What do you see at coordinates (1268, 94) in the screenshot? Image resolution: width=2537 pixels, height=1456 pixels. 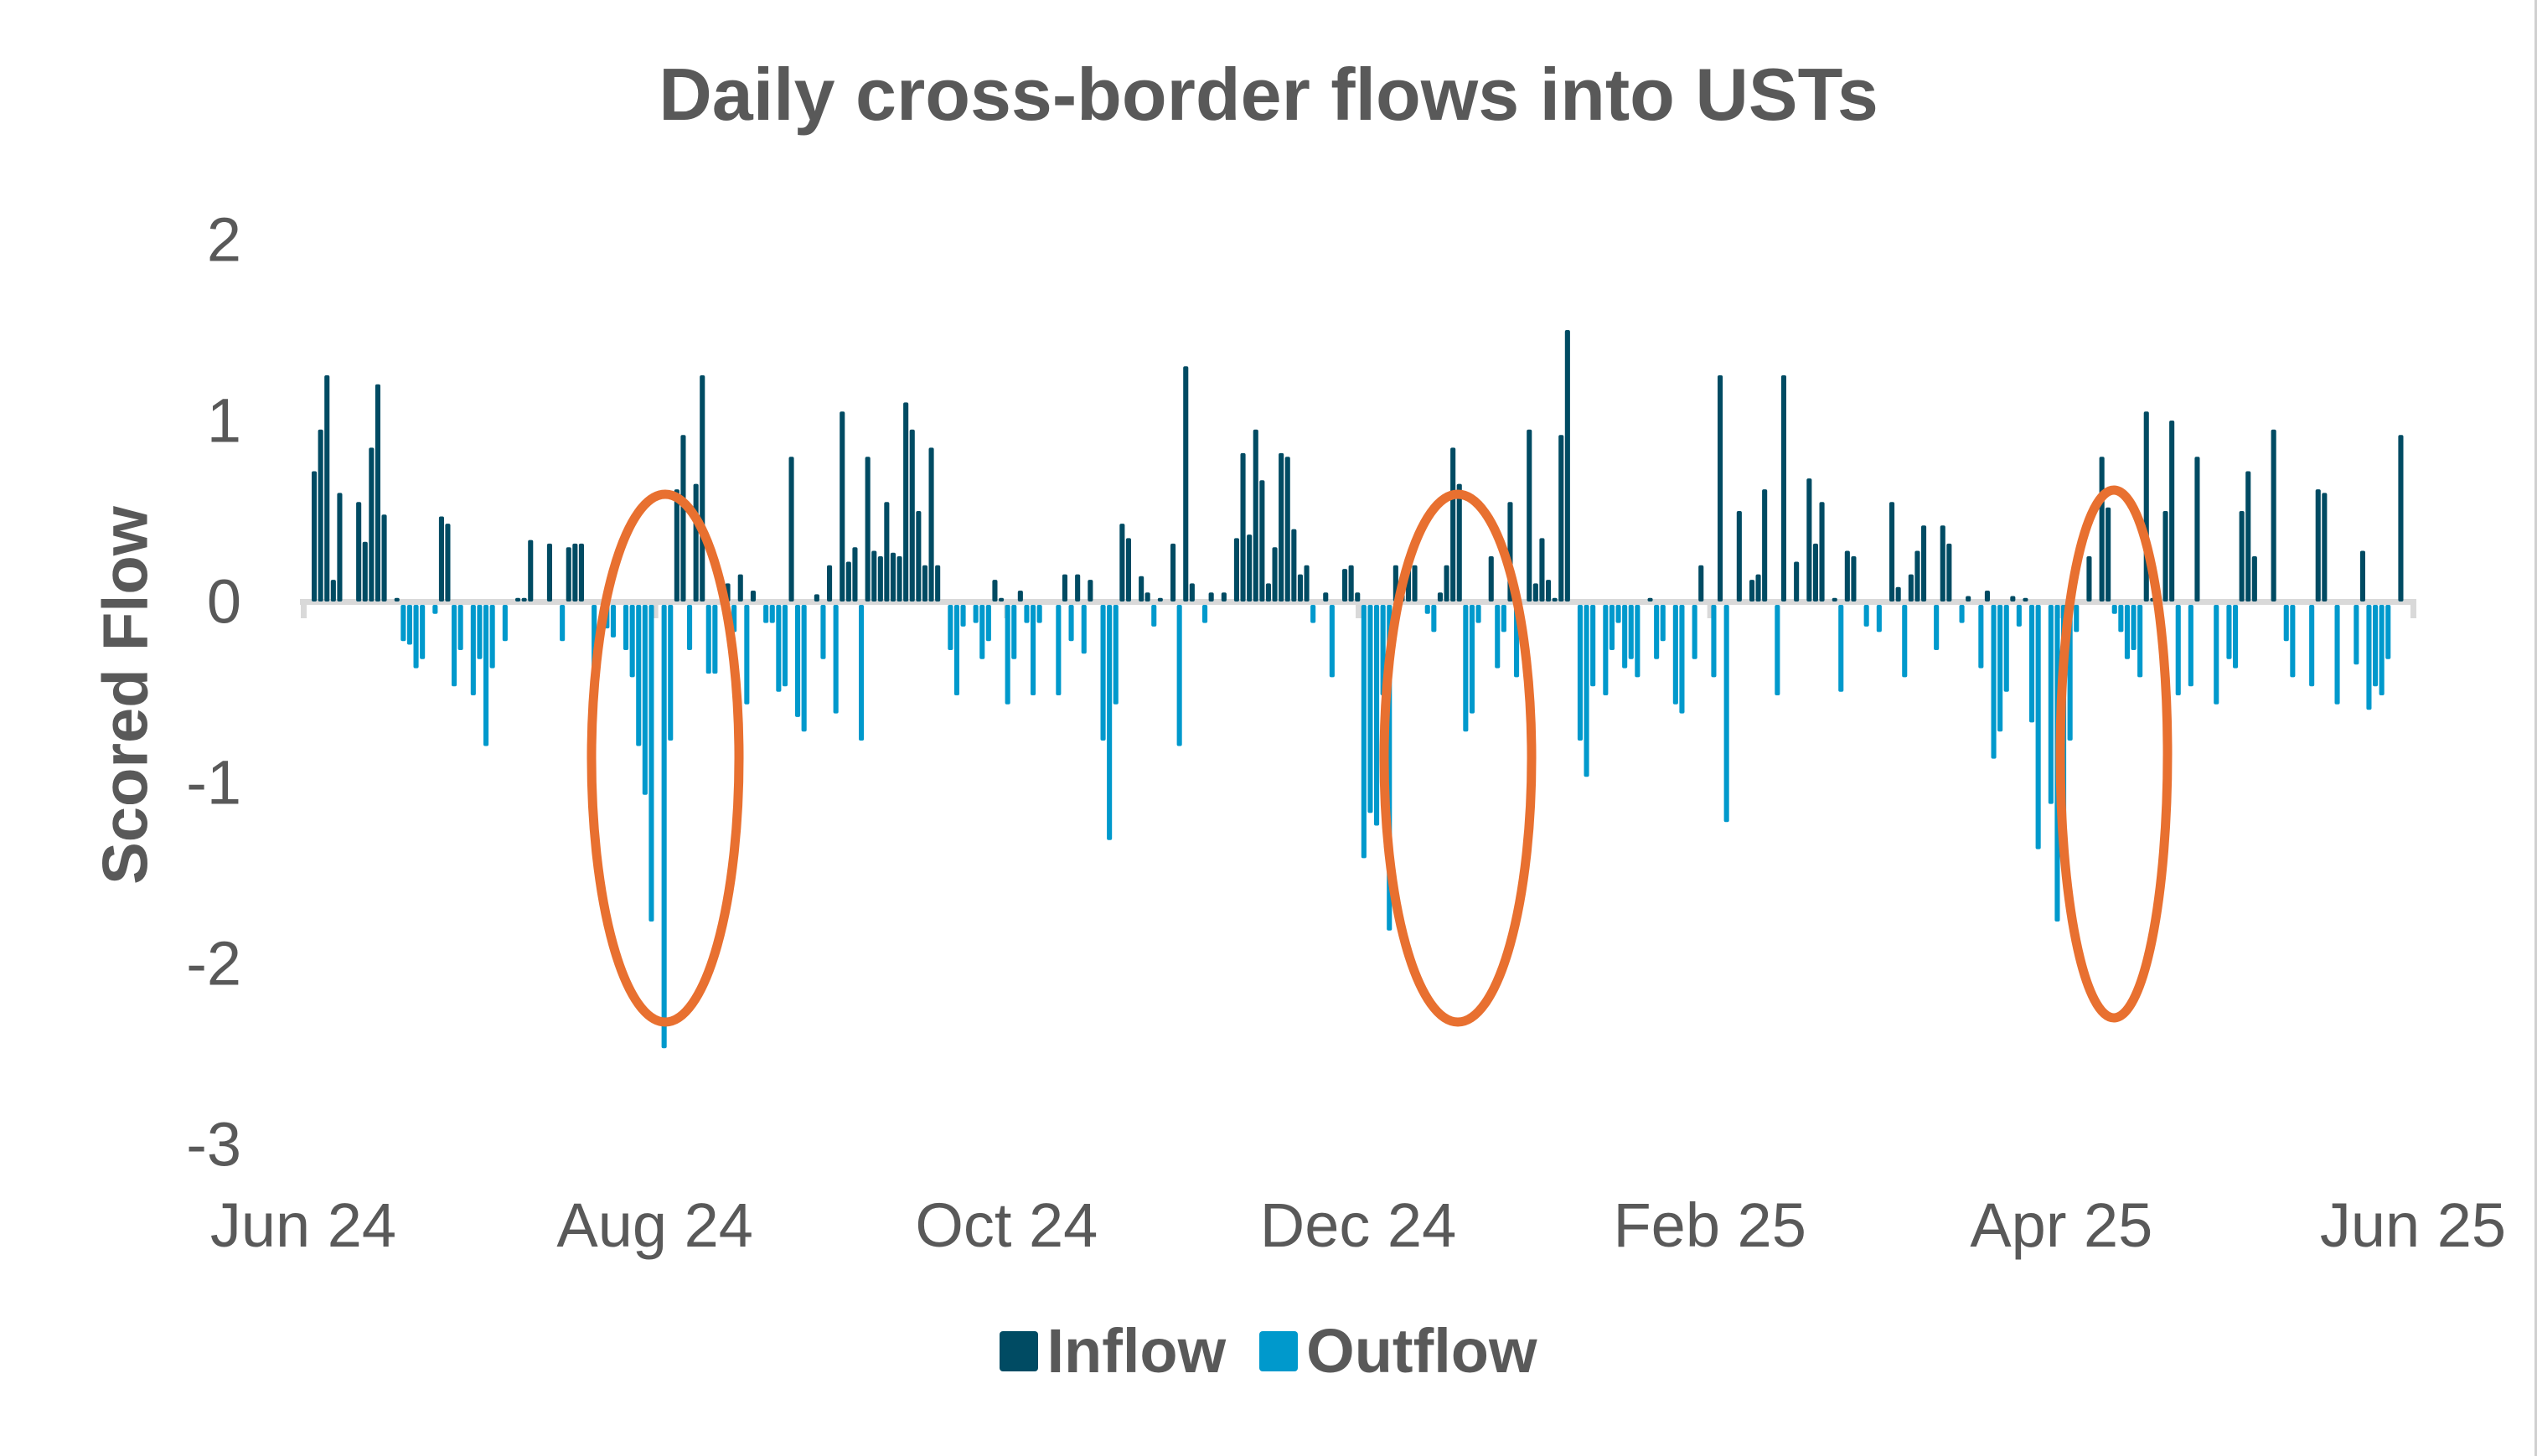 I see `chart-title: Daily cross-border flows into USTs` at bounding box center [1268, 94].